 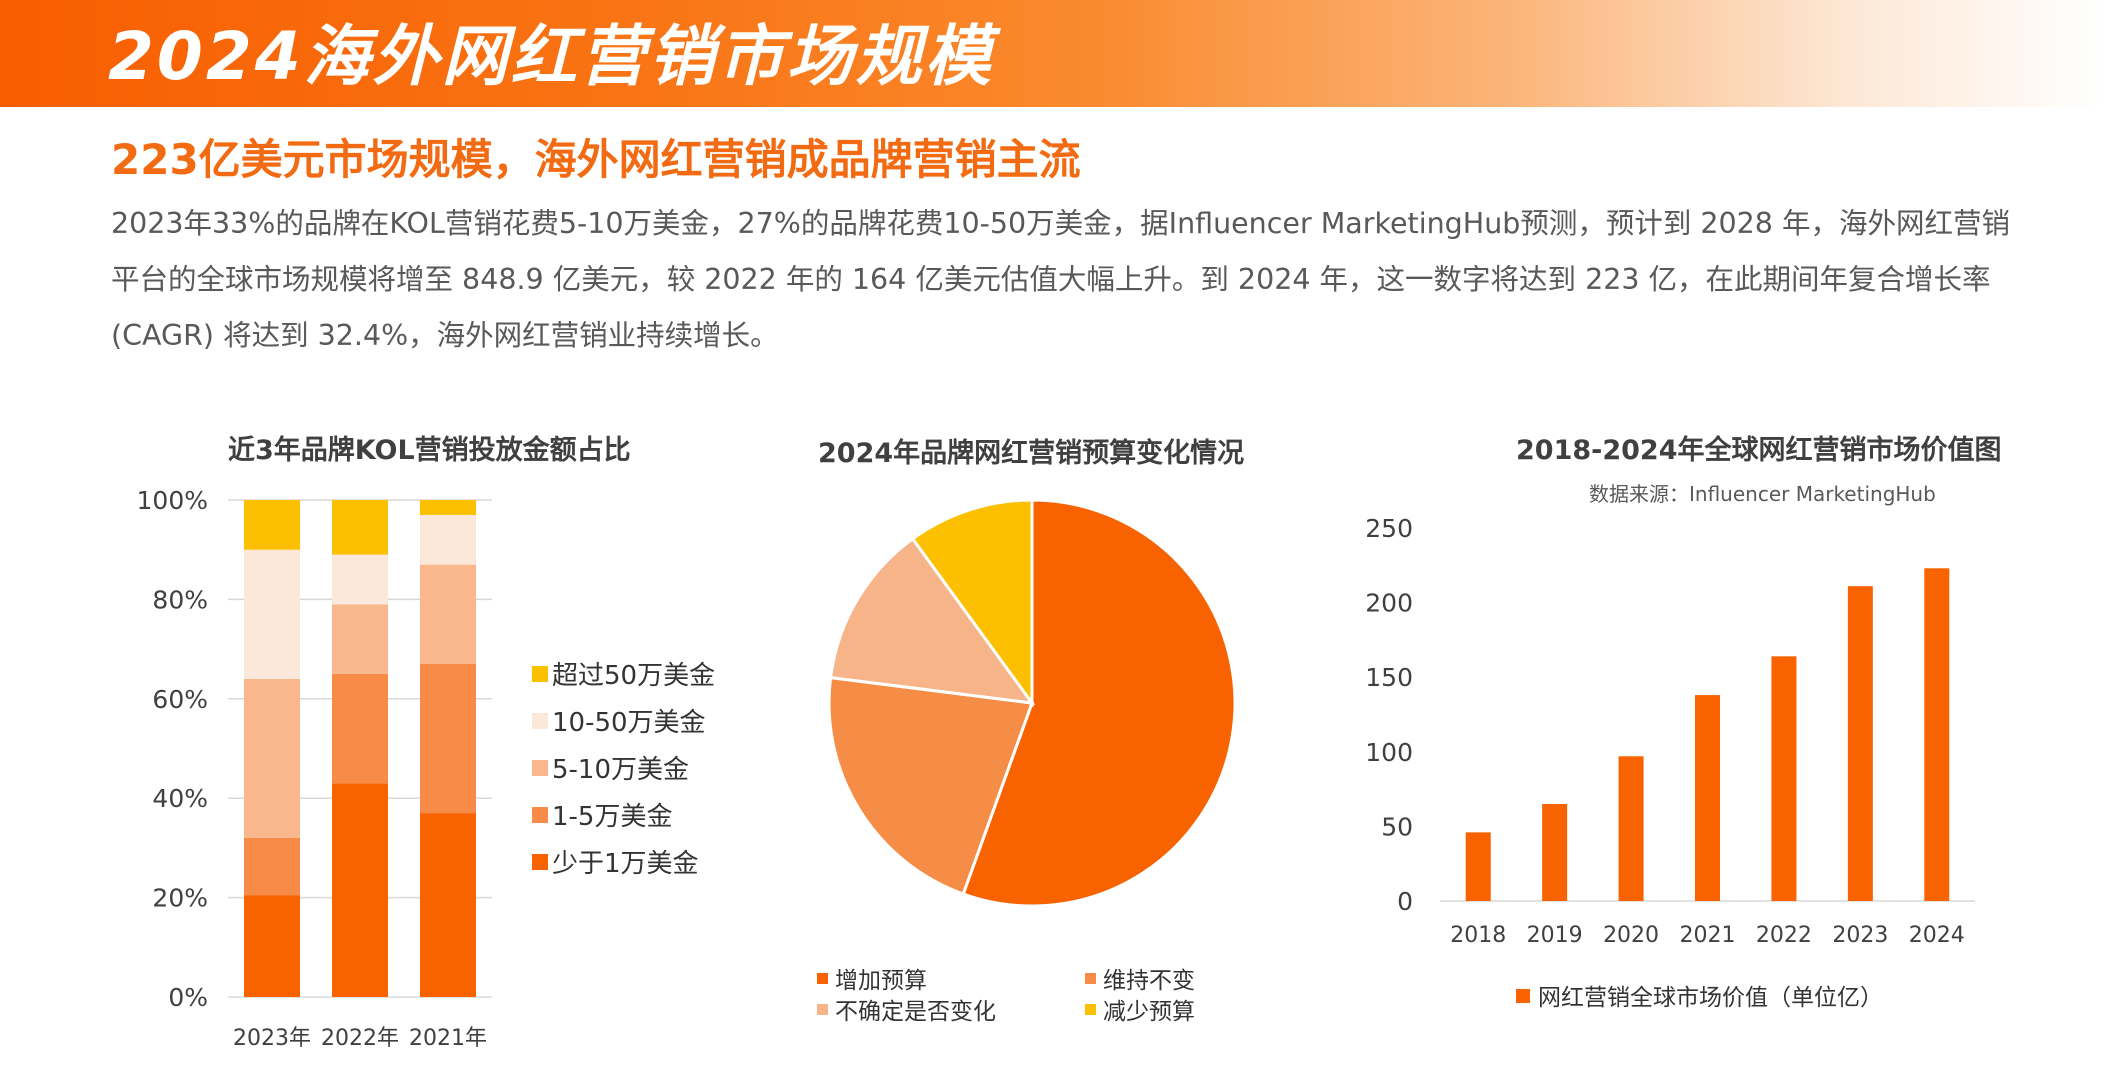 I want to click on legend-label: 减少预算, so click(x=1149, y=1012).